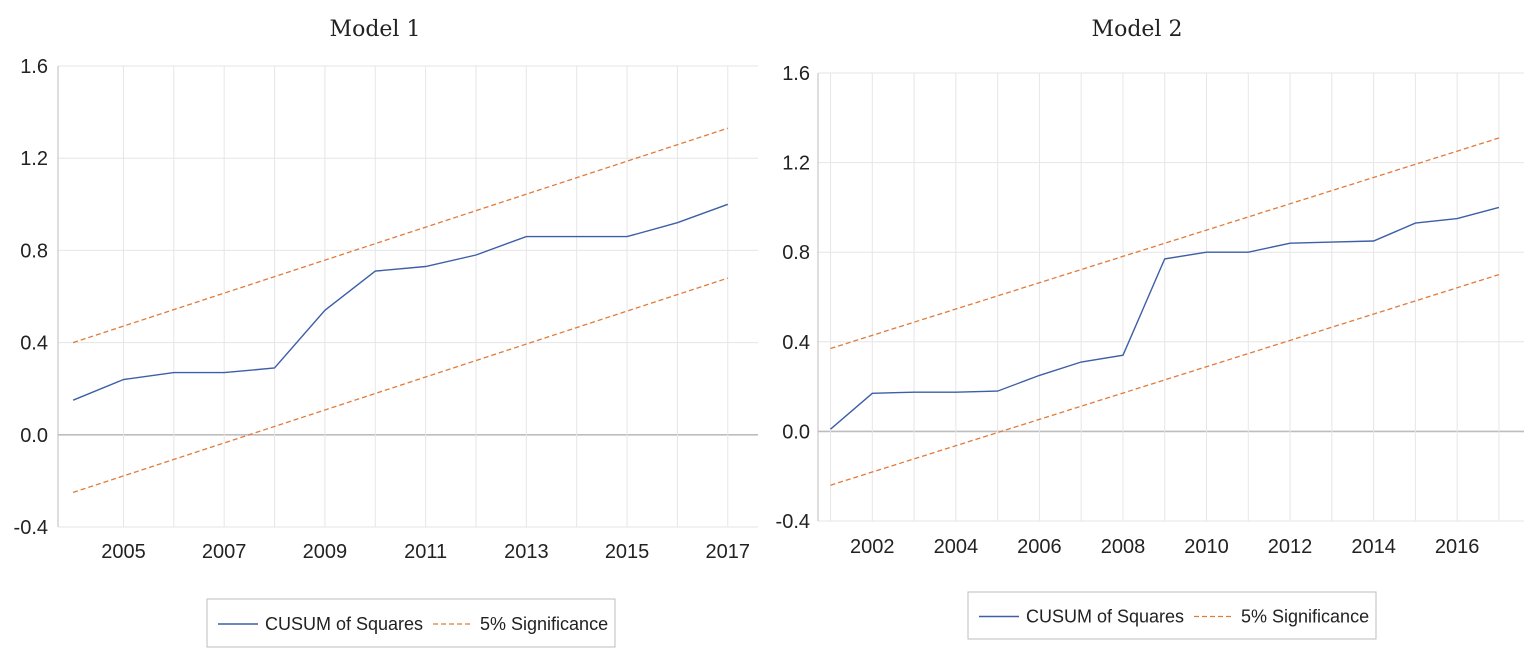  Describe the element at coordinates (1039, 547) in the screenshot. I see `x-tick-label: 2006` at that location.